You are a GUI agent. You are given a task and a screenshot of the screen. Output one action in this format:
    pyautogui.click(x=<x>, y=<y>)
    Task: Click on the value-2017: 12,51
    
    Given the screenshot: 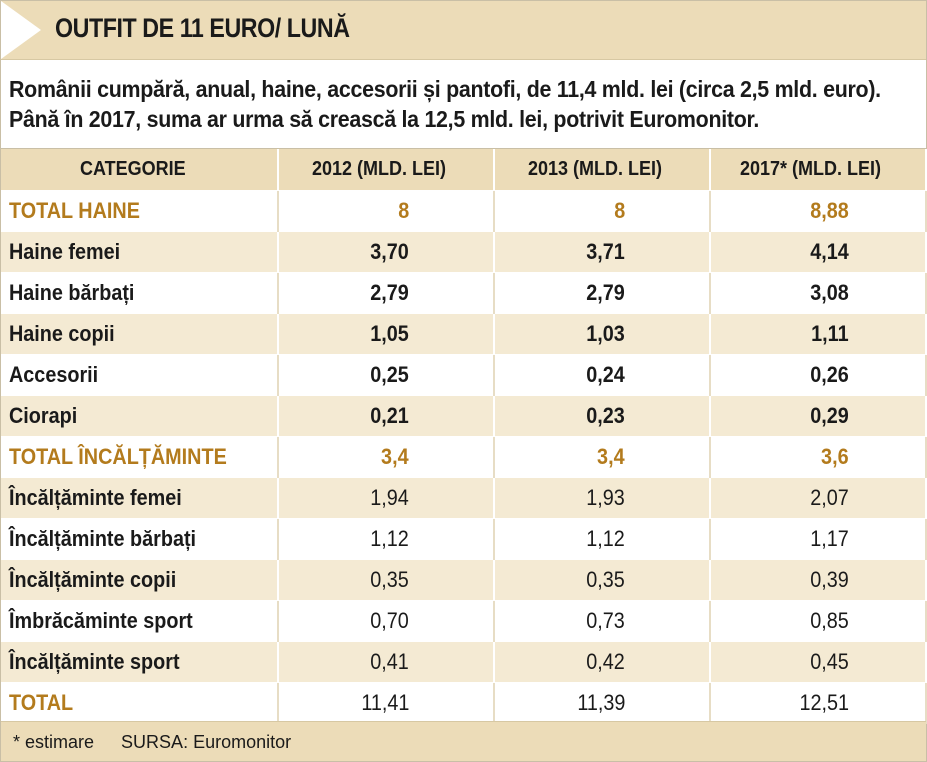 What is the action you would take?
    pyautogui.click(x=818, y=703)
    